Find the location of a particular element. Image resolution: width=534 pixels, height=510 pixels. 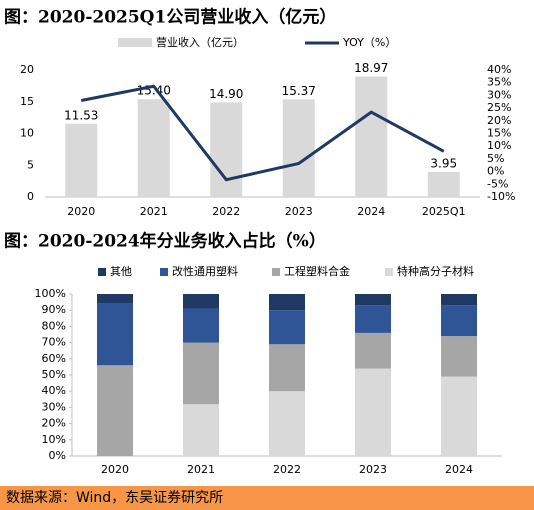

y-tick-label: 80% is located at coordinates (54, 325).